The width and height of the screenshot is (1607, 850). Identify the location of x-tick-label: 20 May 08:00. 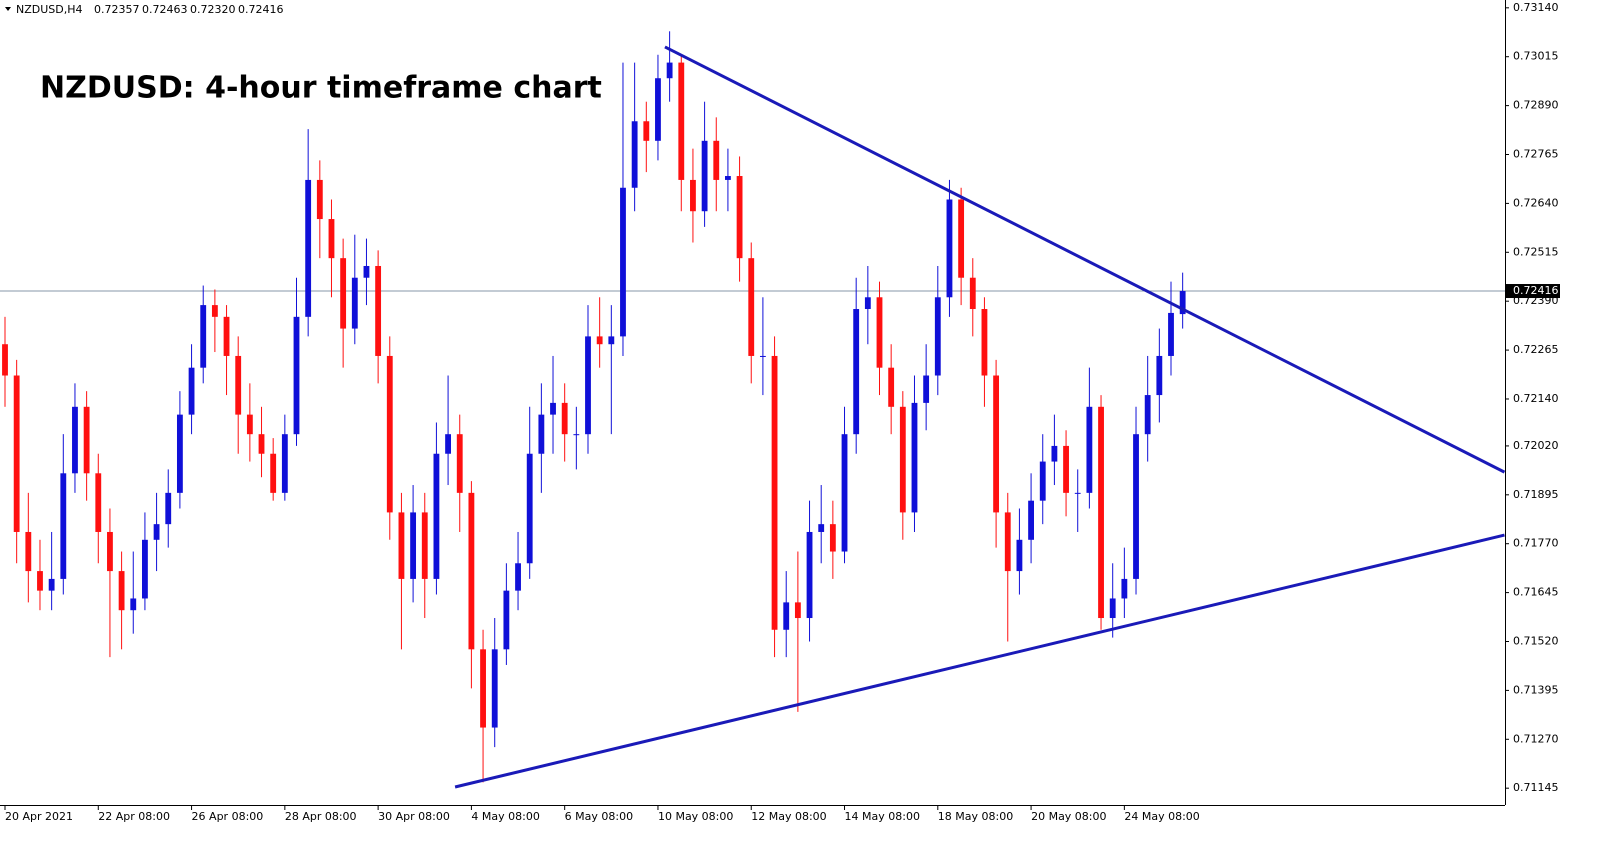
(1068, 816).